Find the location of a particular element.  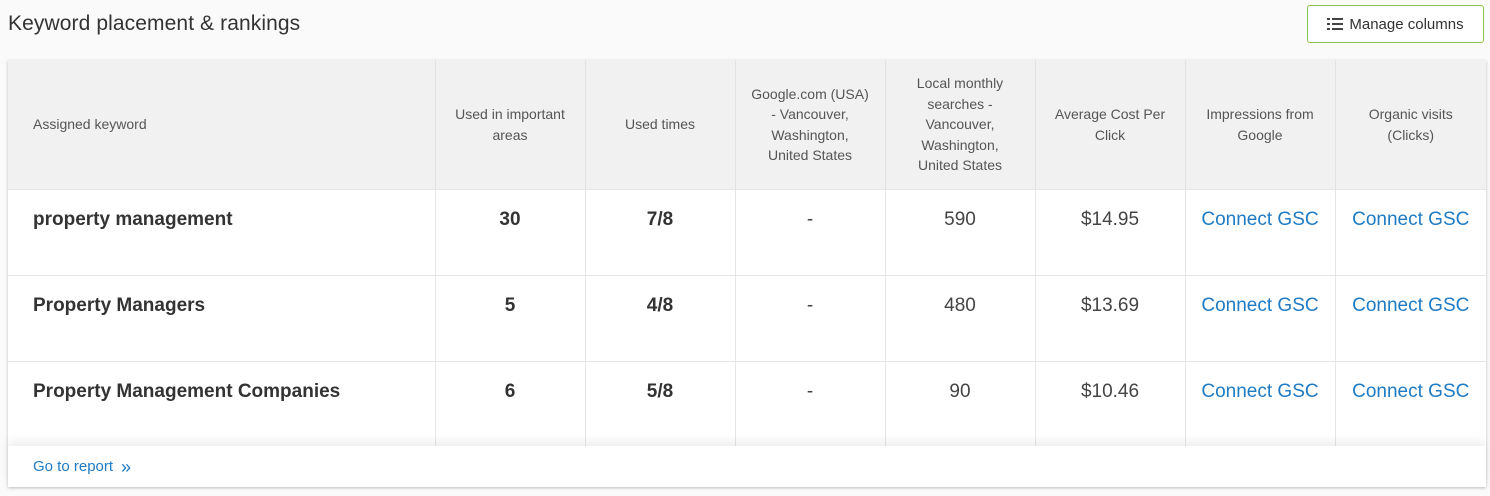

page-title: Keyword placement & rankings is located at coordinates (154, 23).